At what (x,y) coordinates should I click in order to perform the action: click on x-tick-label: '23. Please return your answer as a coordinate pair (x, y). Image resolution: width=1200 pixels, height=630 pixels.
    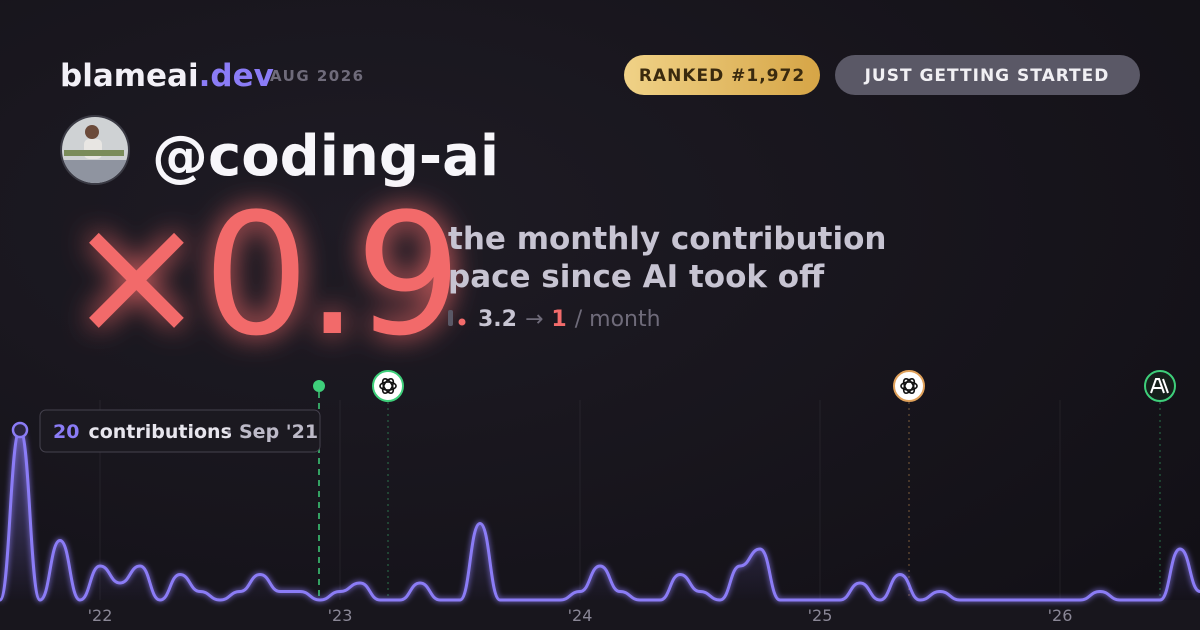
    Looking at the image, I should click on (340, 615).